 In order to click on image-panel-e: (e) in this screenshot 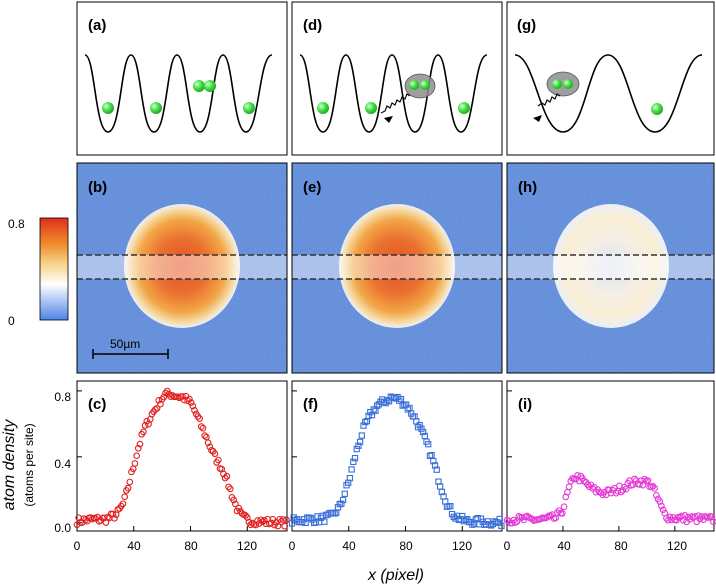, I will do `click(397, 268)`.